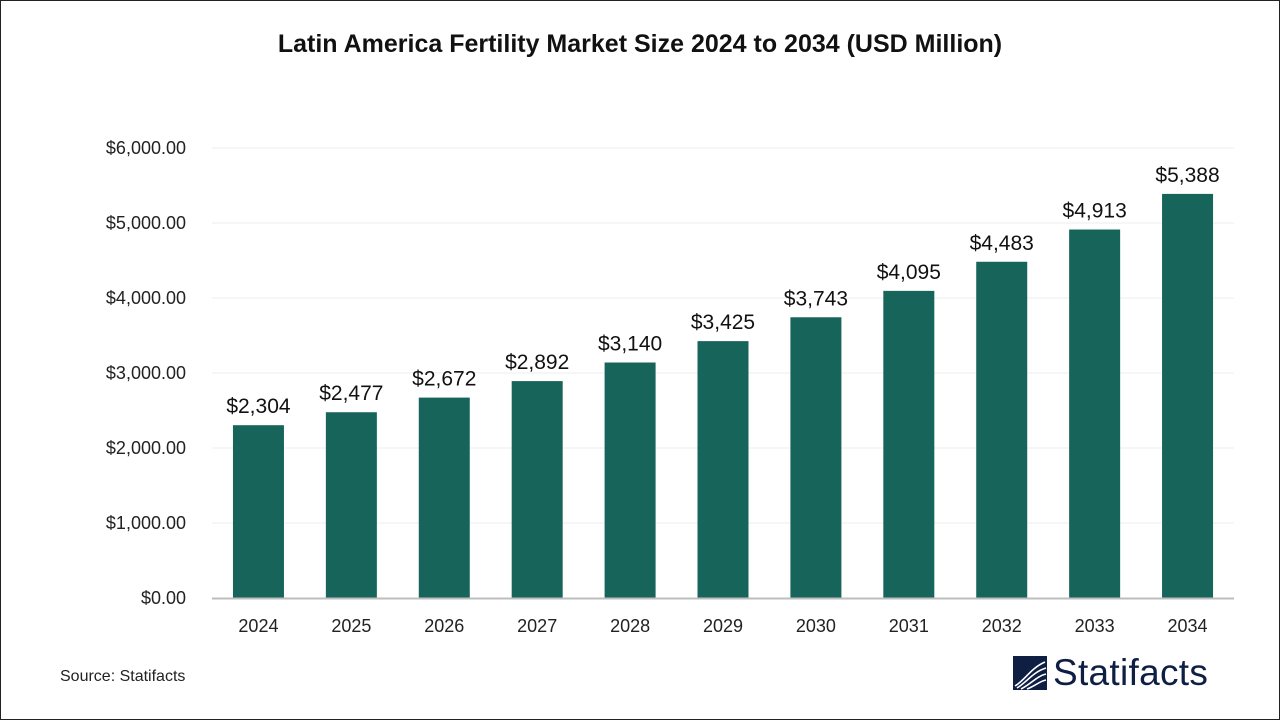  What do you see at coordinates (1030, 673) in the screenshot?
I see `statifacts-logo-icon` at bounding box center [1030, 673].